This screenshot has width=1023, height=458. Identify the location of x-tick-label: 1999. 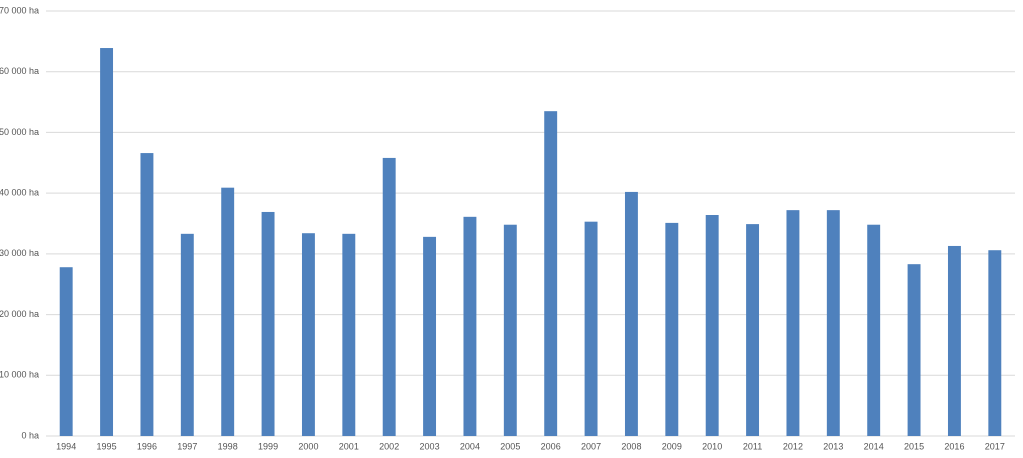
(268, 446).